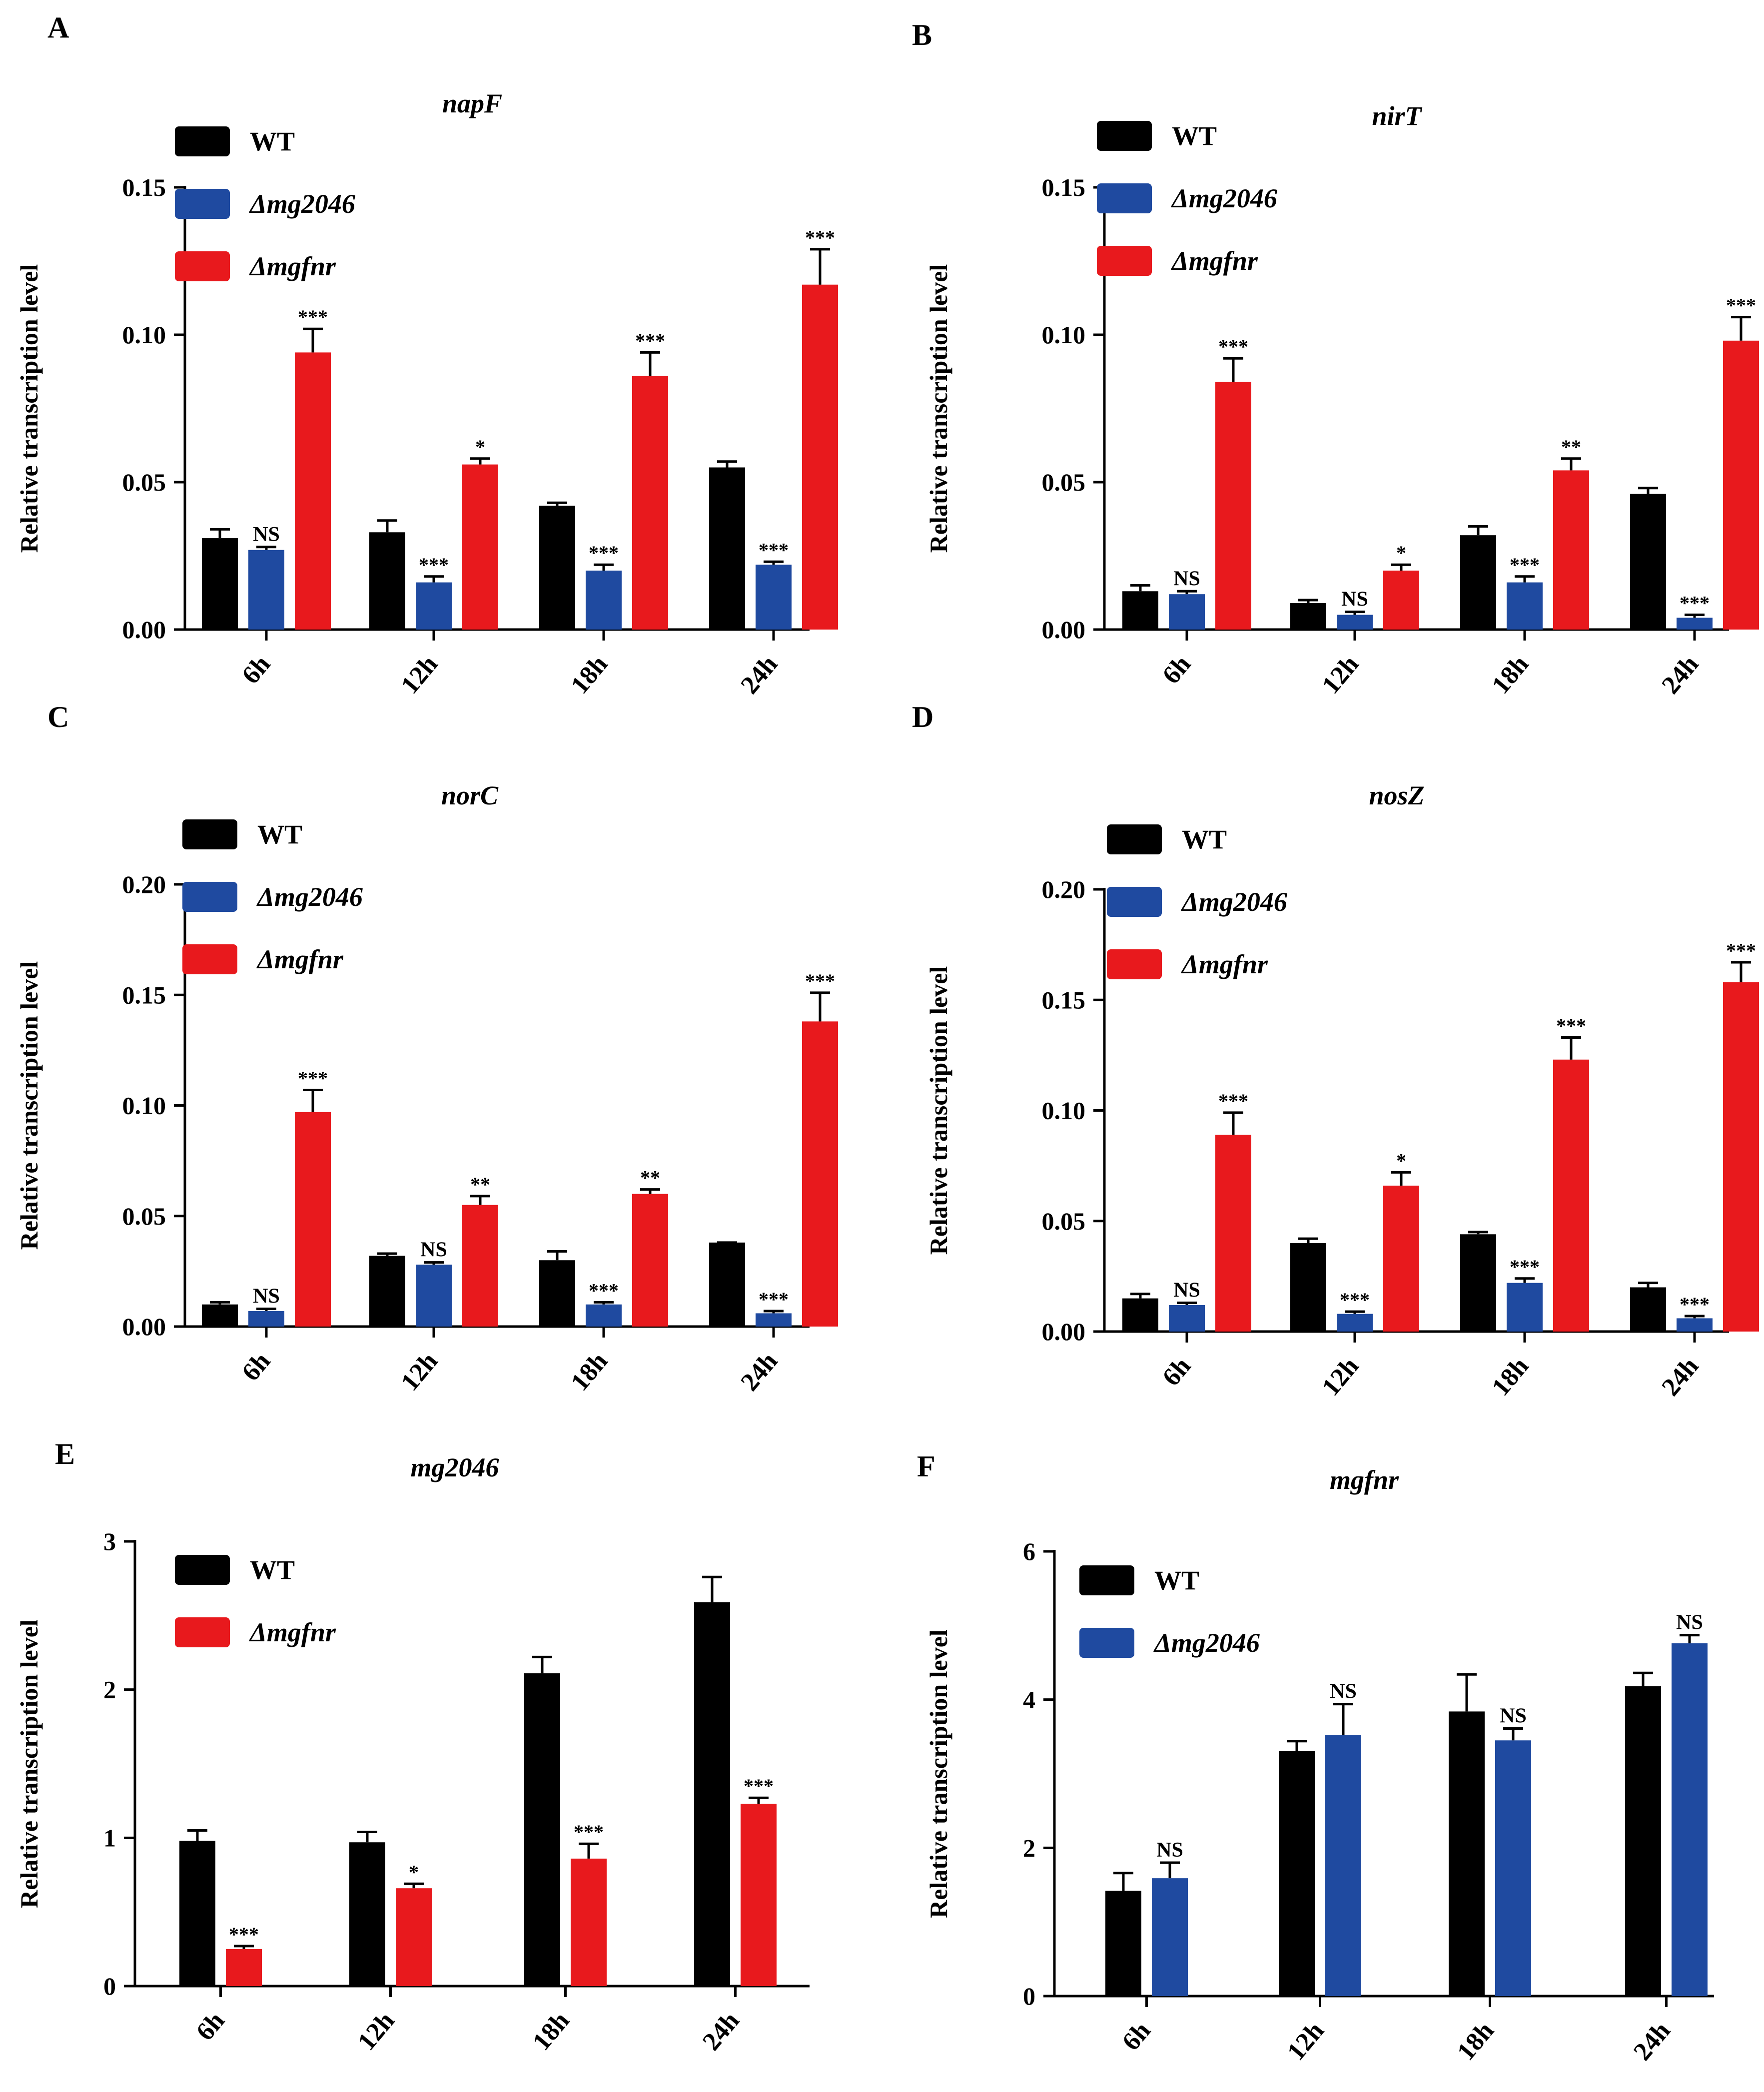  Describe the element at coordinates (1365, 1480) in the screenshot. I see `chart-title: mgfnr` at that location.